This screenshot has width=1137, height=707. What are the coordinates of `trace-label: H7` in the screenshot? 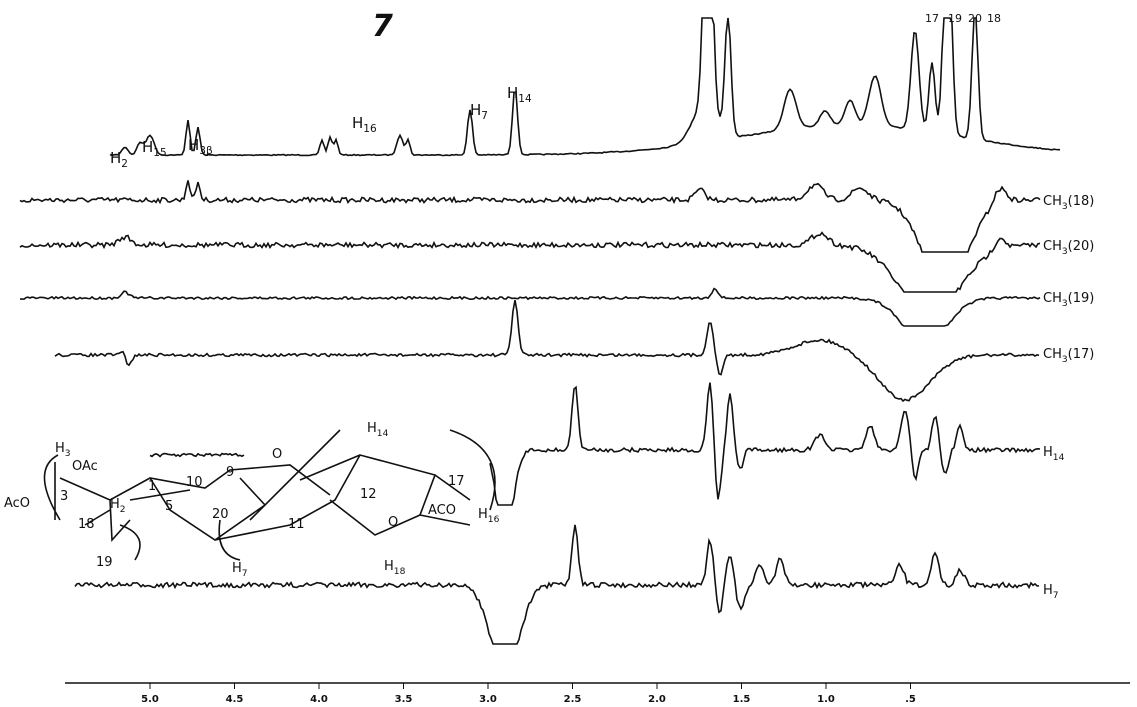 It's located at (1051, 592).